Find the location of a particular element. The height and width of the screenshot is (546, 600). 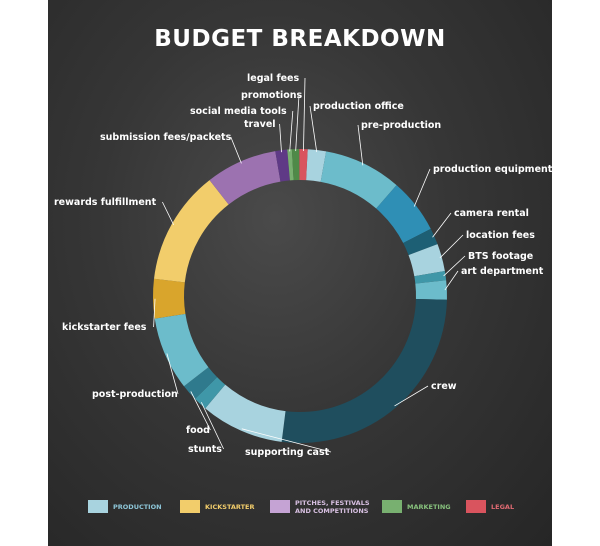

slice-rewards-fulfillment is located at coordinates (191, 231).